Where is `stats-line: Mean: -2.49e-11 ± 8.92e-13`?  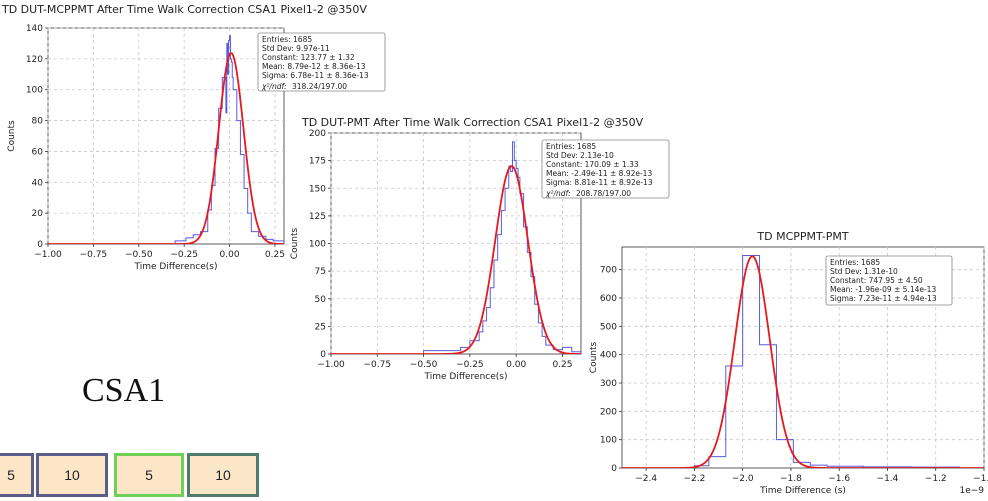
stats-line: Mean: -2.49e-11 ± 8.92e-13 is located at coordinates (599, 173).